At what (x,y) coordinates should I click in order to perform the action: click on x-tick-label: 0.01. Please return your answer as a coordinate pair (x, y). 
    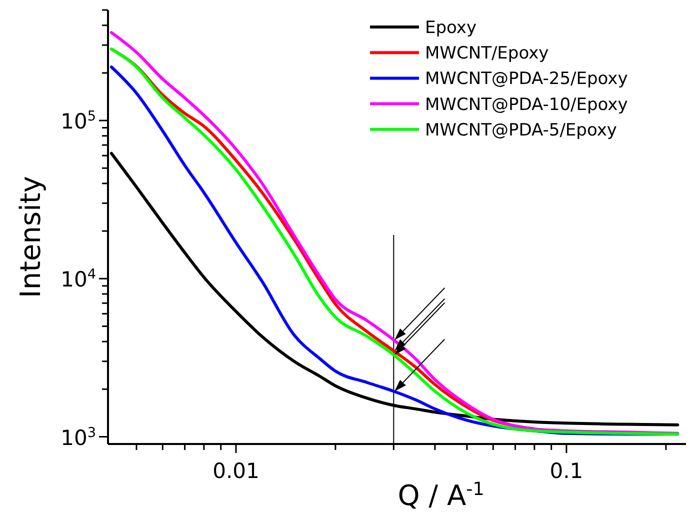
    Looking at the image, I should click on (236, 471).